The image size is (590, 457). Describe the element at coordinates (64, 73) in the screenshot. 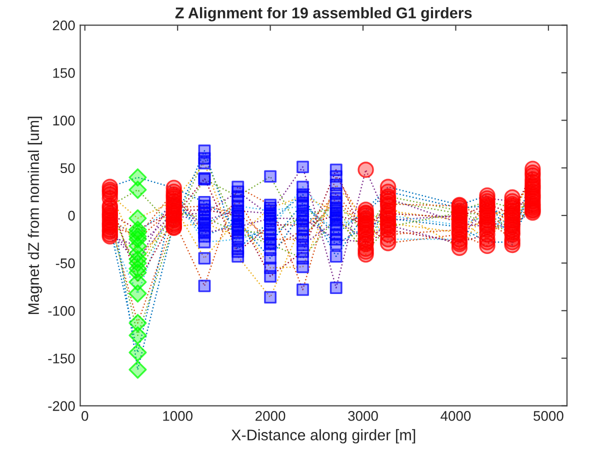

I see `y-tick-label: 150` at that location.